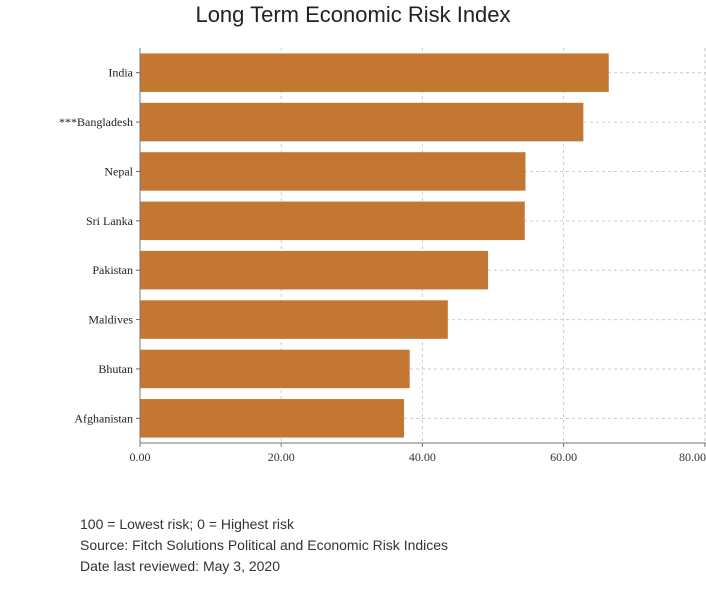 The height and width of the screenshot is (598, 706). I want to click on bar-bangladesh, so click(362, 122).